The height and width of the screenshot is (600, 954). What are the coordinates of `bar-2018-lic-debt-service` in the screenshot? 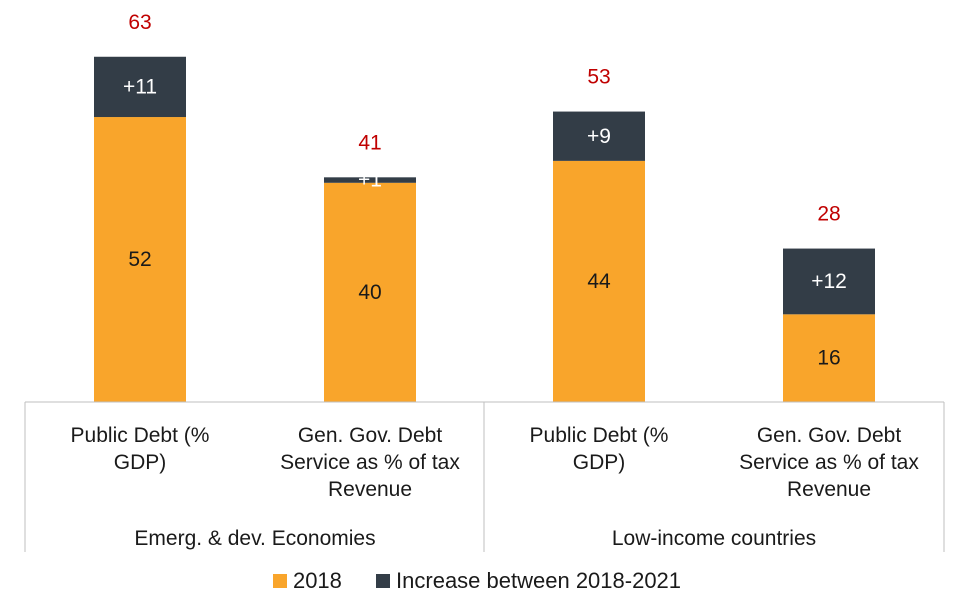 It's located at (829, 358).